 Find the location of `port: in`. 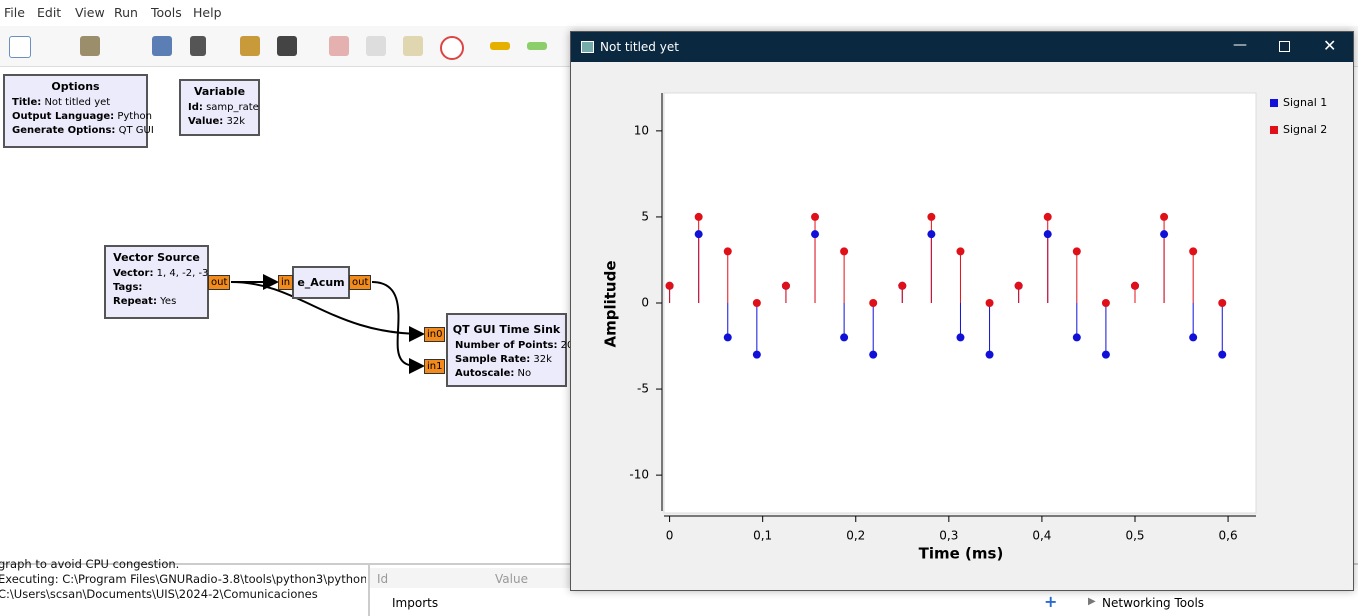

port: in is located at coordinates (286, 282).